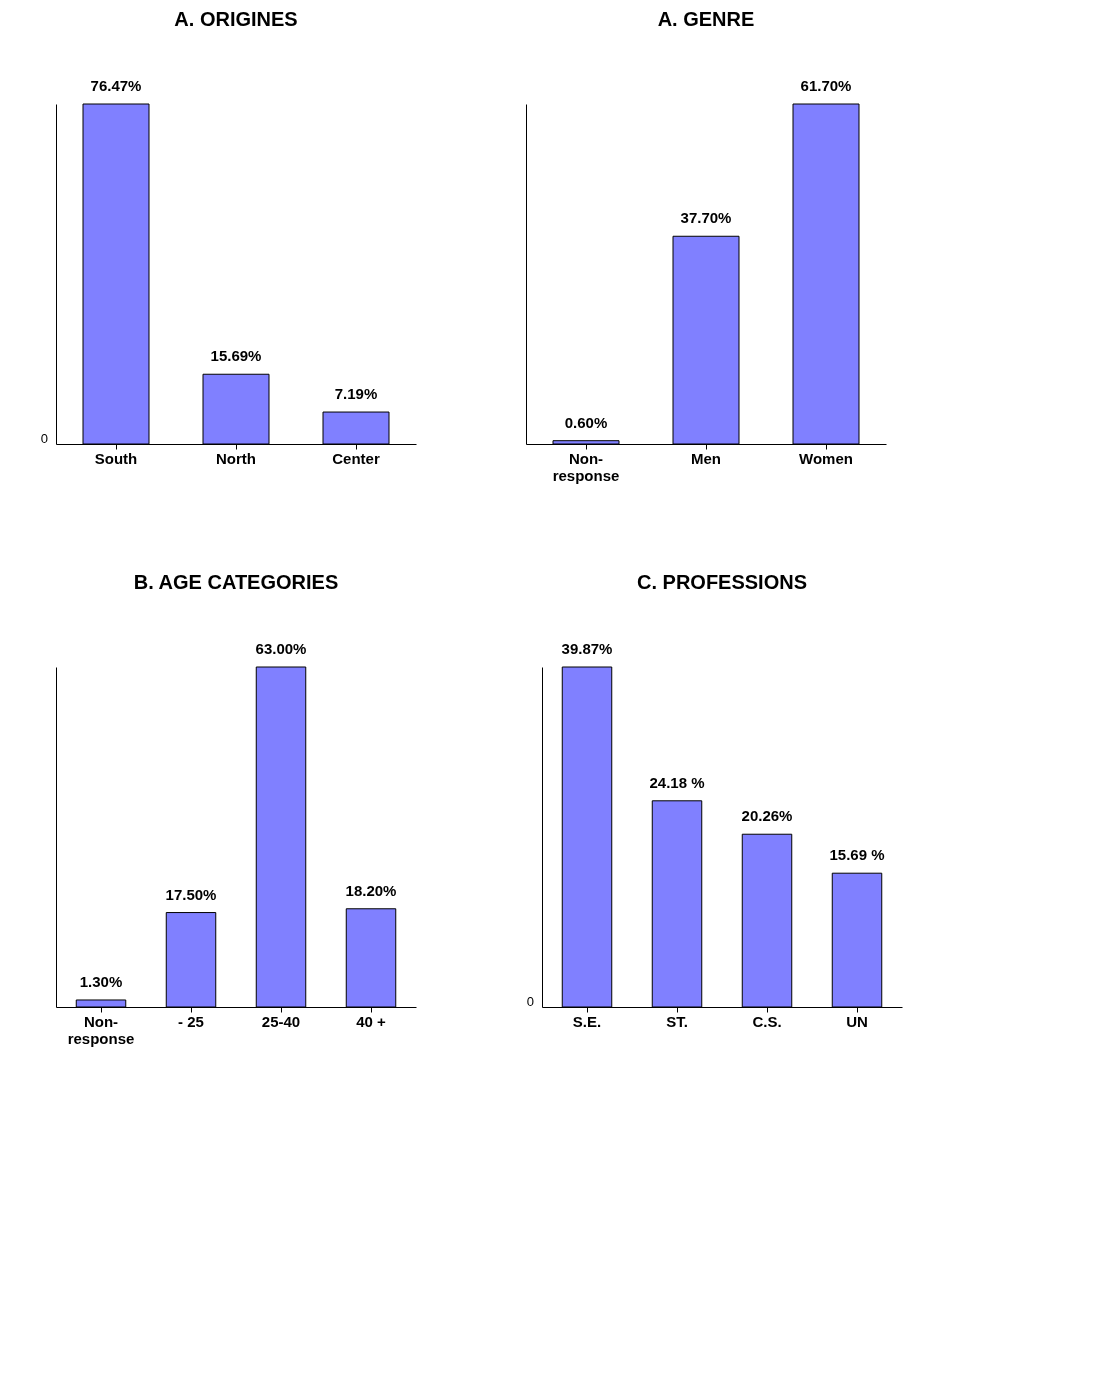 The width and height of the screenshot is (1119, 1387). I want to click on data-label: 17.50%, so click(191, 894).